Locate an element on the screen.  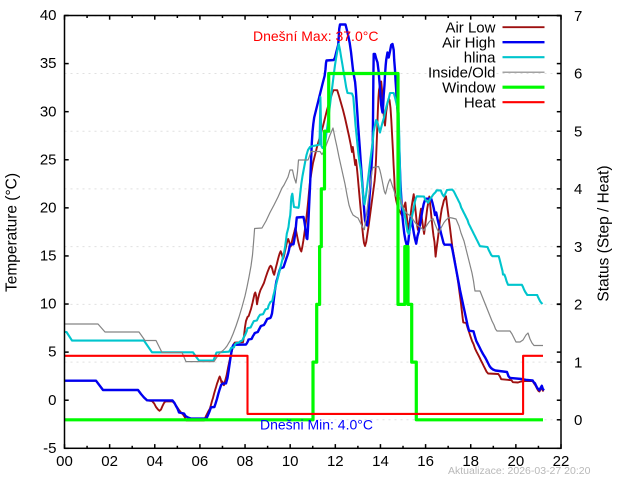
svg-text: 02 is located at coordinates (109, 461).